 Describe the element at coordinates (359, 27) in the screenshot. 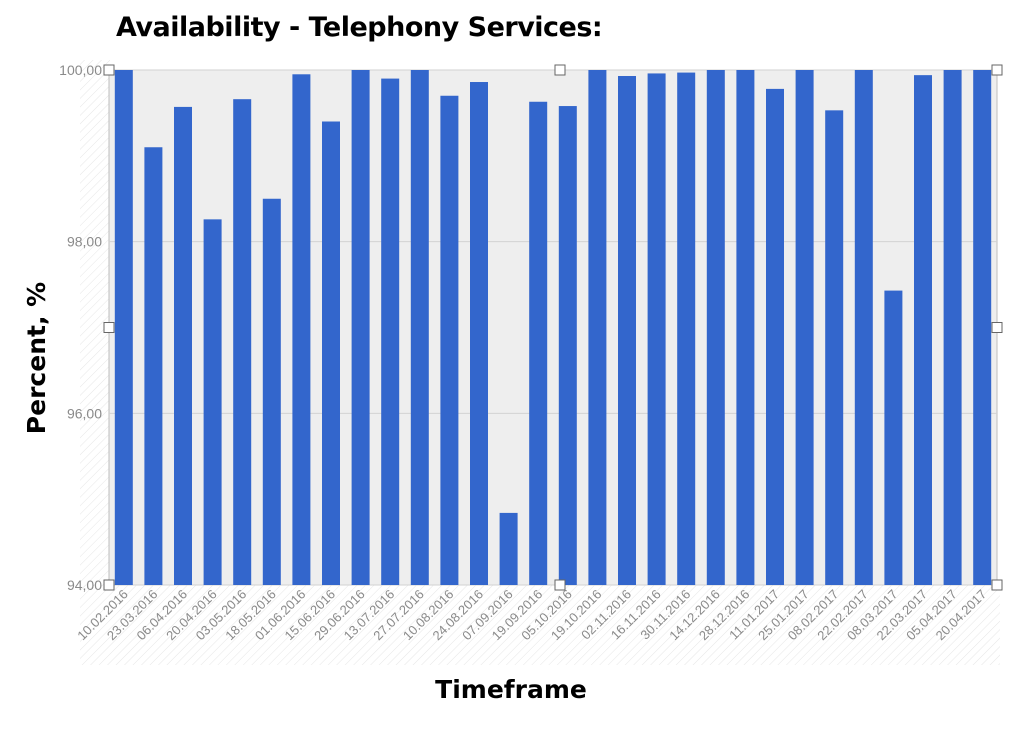

I see `chart-title: Availability - Telephony Services:` at that location.